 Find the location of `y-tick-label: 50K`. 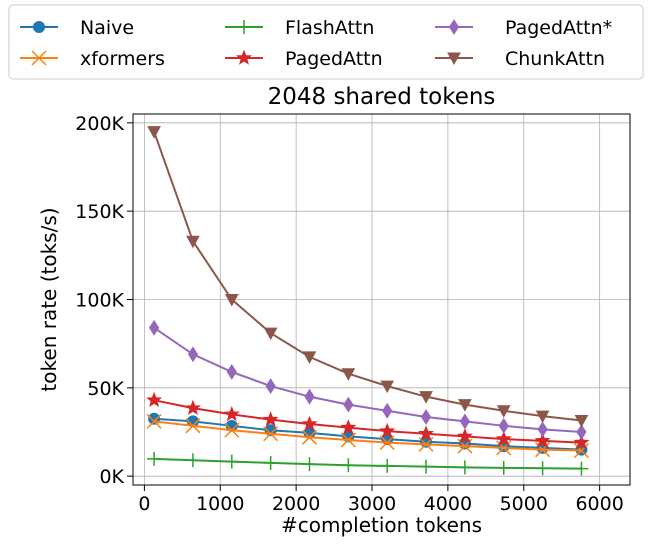

y-tick-label: 50K is located at coordinates (105, 389).